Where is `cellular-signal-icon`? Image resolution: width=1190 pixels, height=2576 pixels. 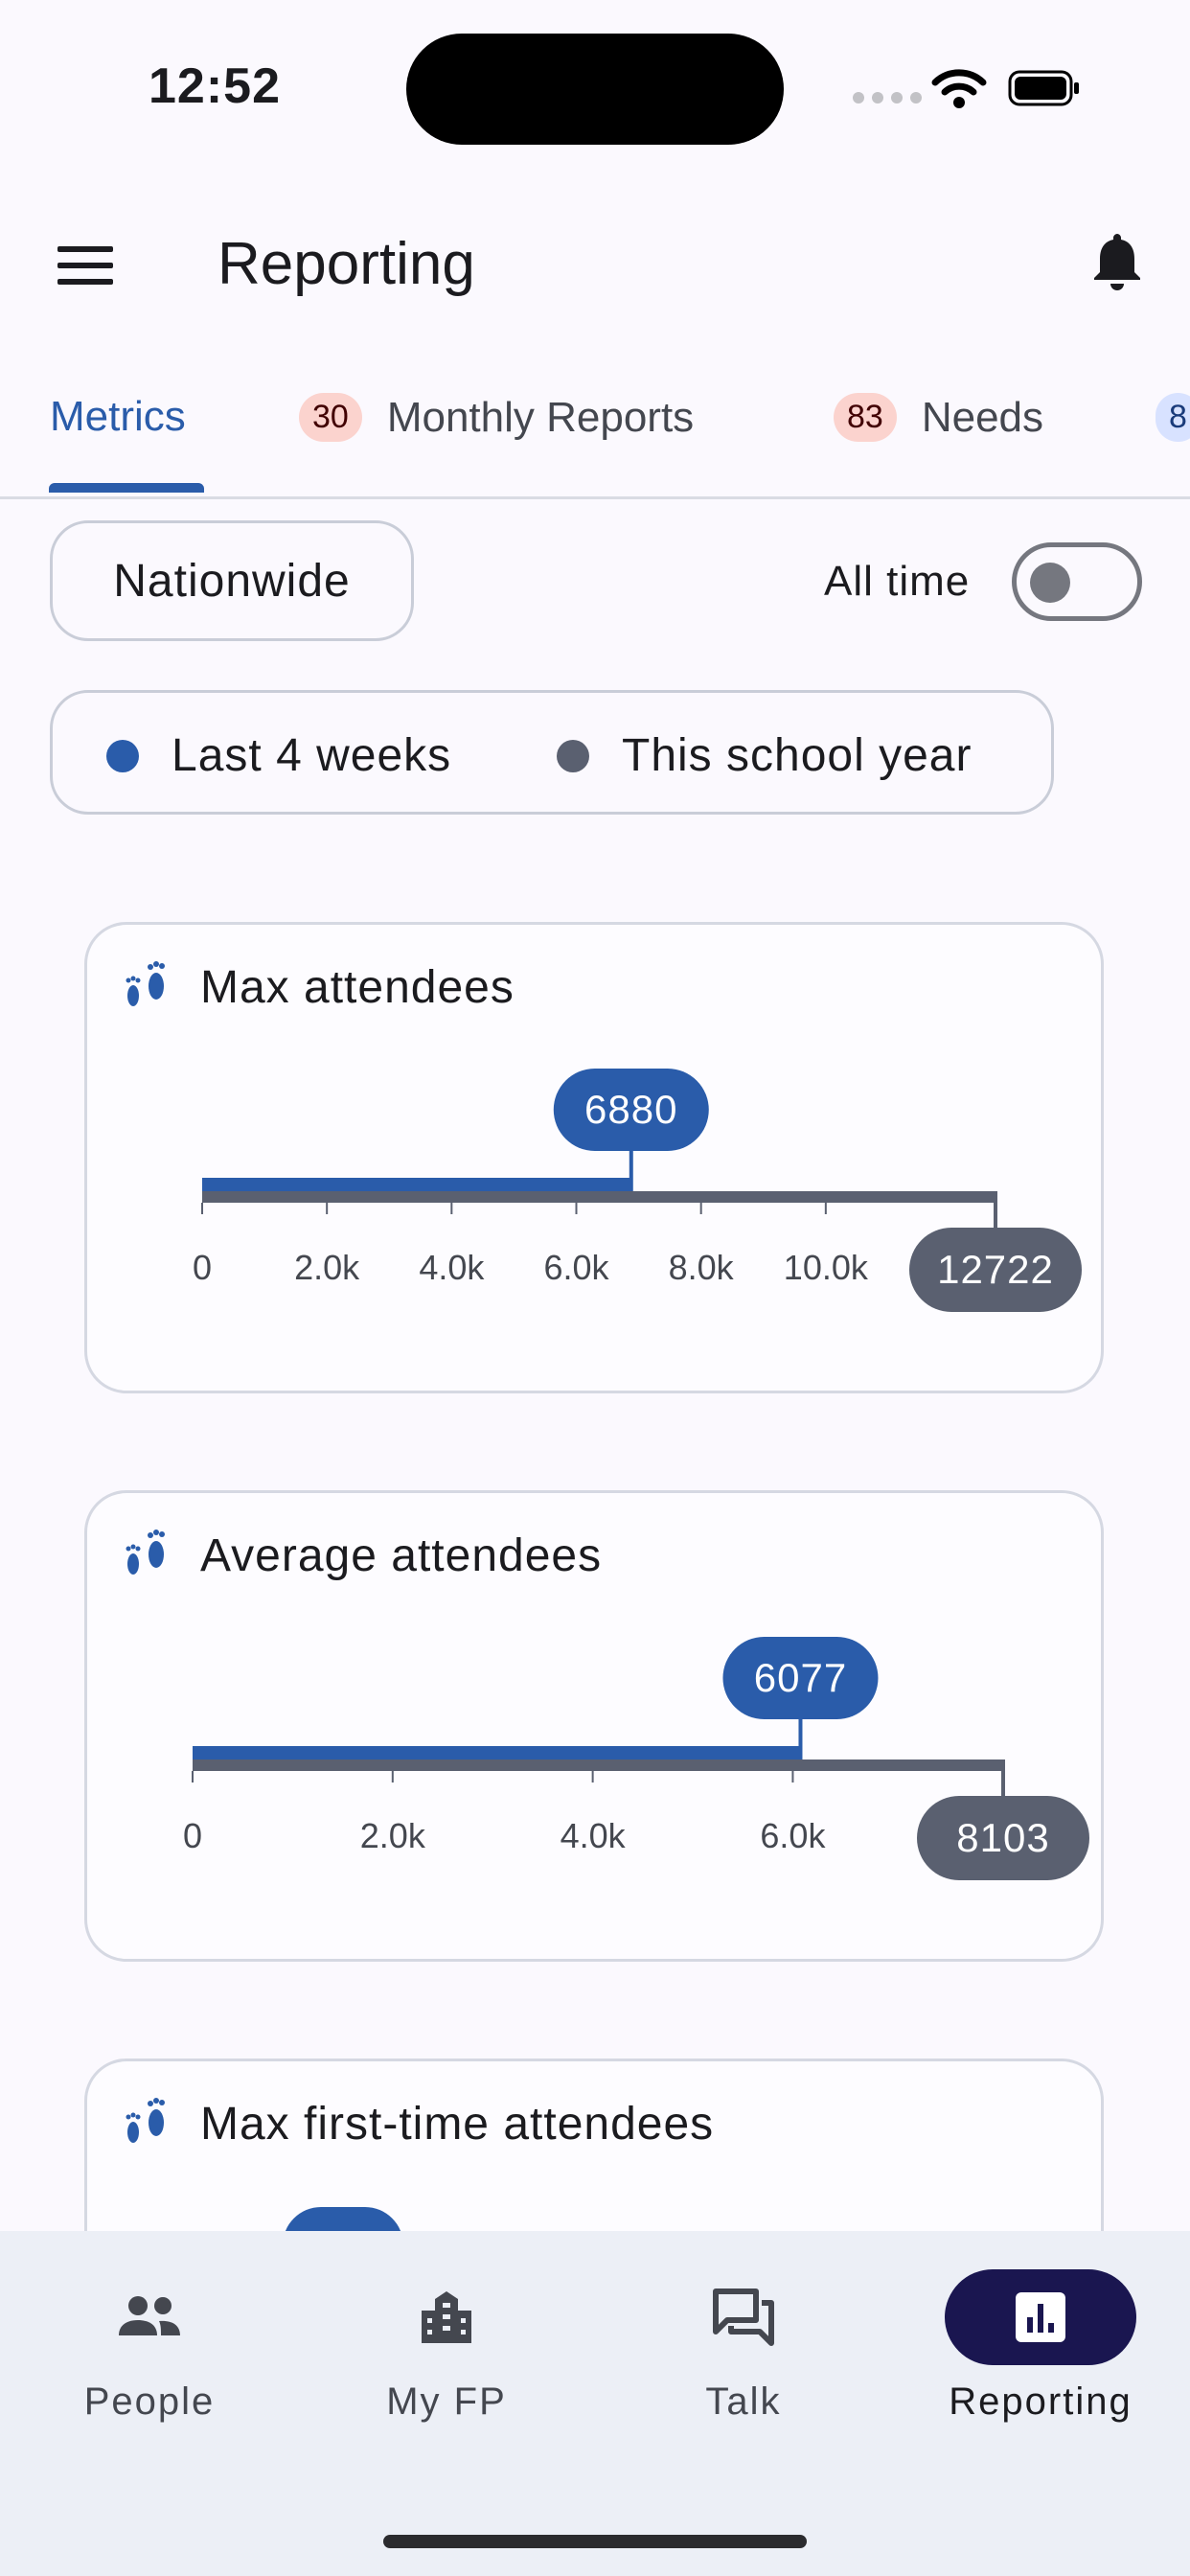 cellular-signal-icon is located at coordinates (888, 98).